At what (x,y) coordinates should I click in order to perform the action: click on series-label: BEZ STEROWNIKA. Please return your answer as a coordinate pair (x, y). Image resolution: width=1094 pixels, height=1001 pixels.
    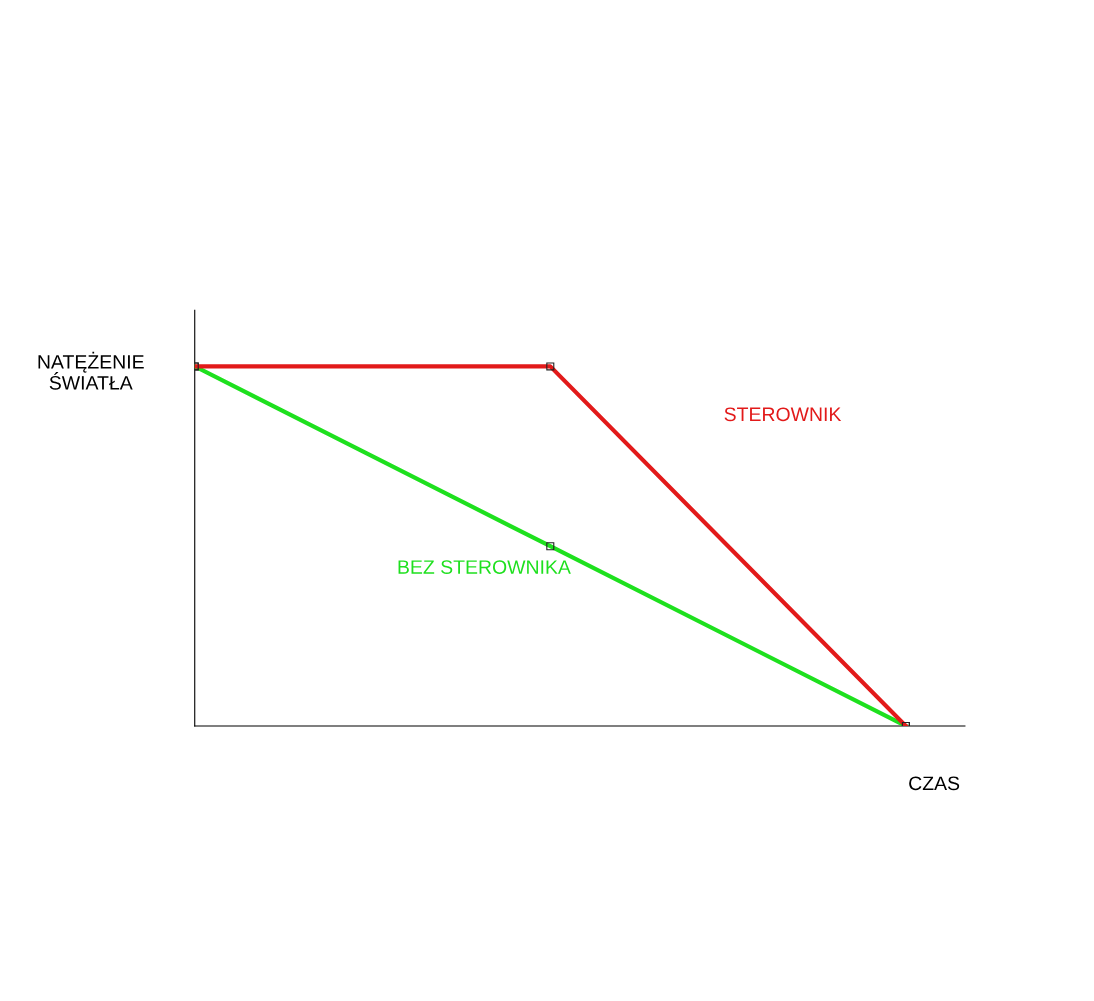
    Looking at the image, I should click on (484, 567).